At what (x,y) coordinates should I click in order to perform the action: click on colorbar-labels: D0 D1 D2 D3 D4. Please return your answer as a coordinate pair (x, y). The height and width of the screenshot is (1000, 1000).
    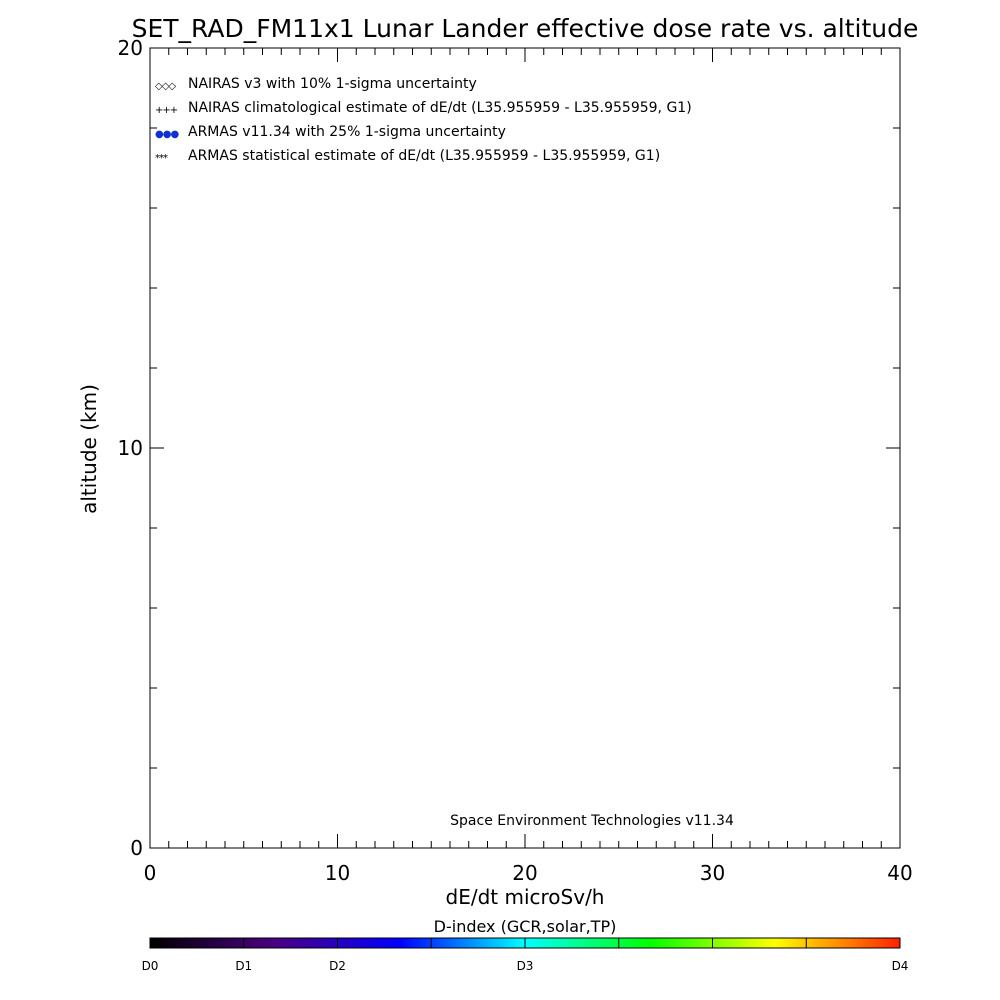
    Looking at the image, I should click on (525, 966).